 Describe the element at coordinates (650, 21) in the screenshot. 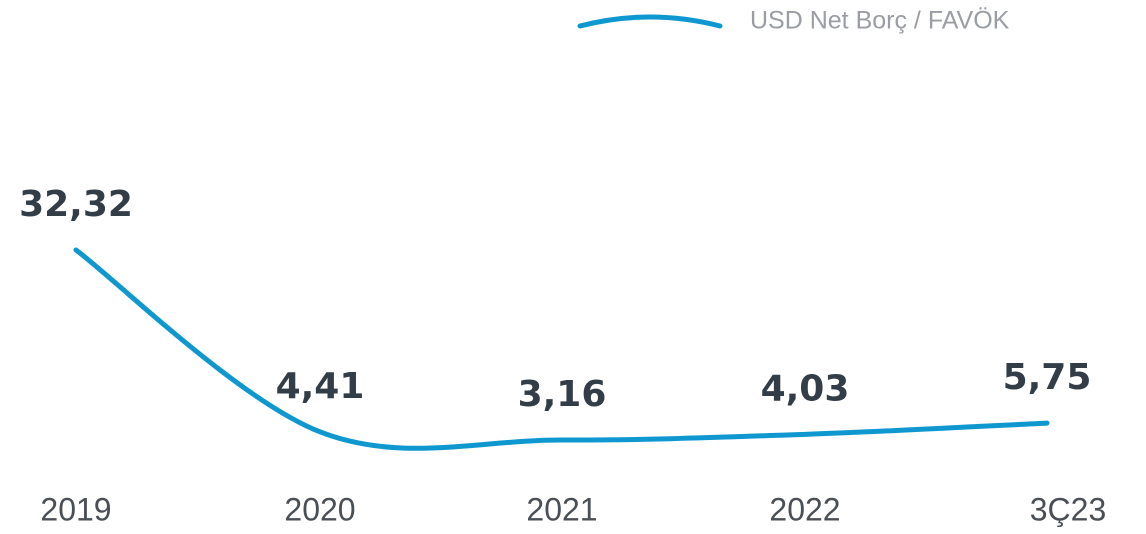

I see `legend-line` at that location.